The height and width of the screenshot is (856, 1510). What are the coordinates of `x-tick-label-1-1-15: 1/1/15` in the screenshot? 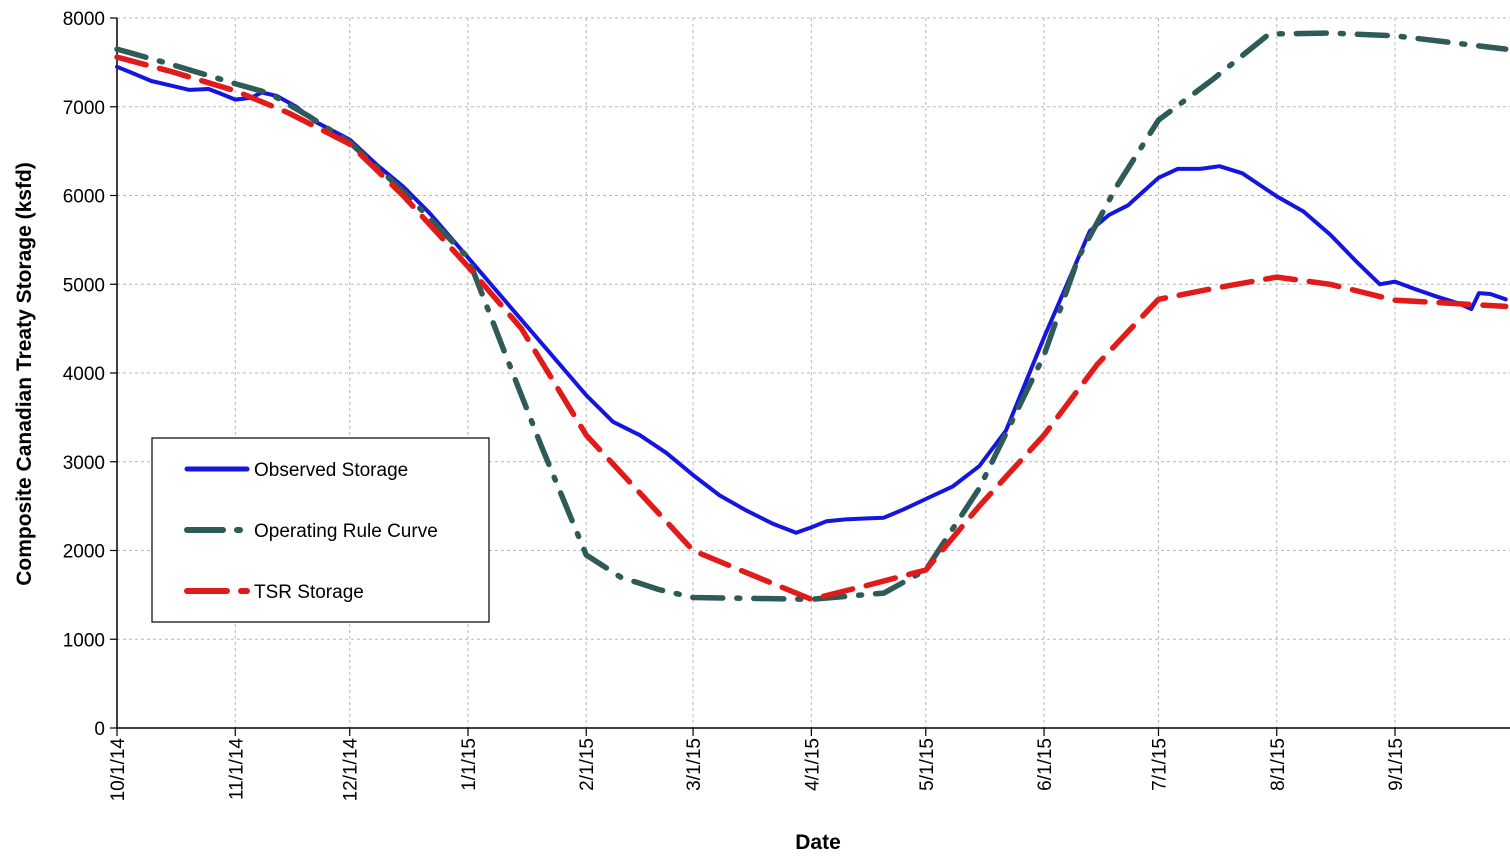 It's located at (469, 764).